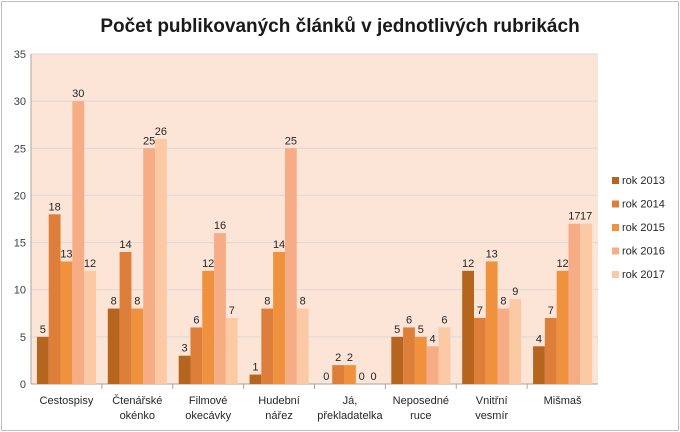 This screenshot has width=680, height=432. What do you see at coordinates (563, 401) in the screenshot?
I see `category-label-7-0: Mišmaš` at bounding box center [563, 401].